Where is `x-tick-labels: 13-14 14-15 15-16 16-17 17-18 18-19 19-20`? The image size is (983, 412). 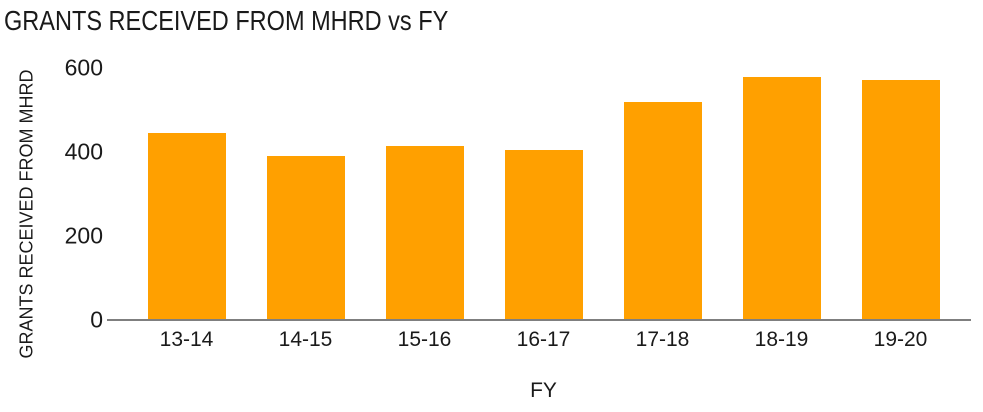
x-tick-labels: 13-14 14-15 15-16 16-17 17-18 18-19 19-20 is located at coordinates (543, 340).